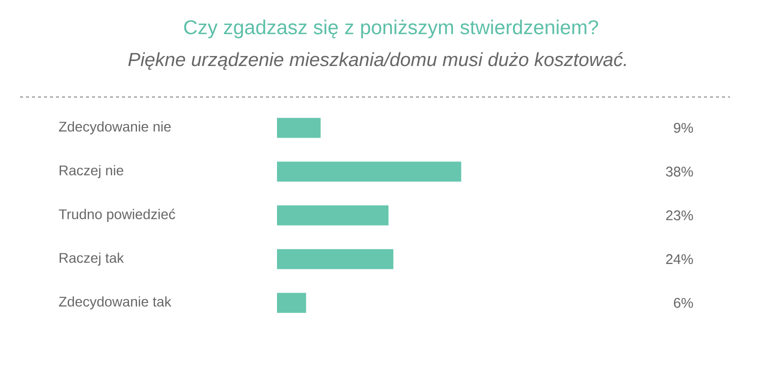  What do you see at coordinates (115, 303) in the screenshot?
I see `y-tick-label: Zdecydowanie tak` at bounding box center [115, 303].